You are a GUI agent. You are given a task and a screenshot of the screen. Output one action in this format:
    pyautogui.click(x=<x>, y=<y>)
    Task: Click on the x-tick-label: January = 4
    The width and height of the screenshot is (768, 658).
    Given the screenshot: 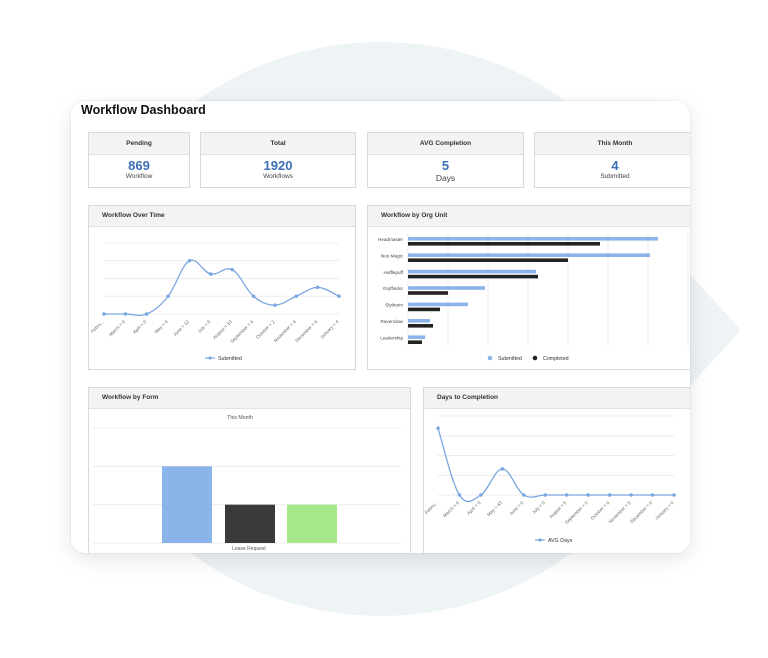 What is the action you would take?
    pyautogui.click(x=329, y=329)
    